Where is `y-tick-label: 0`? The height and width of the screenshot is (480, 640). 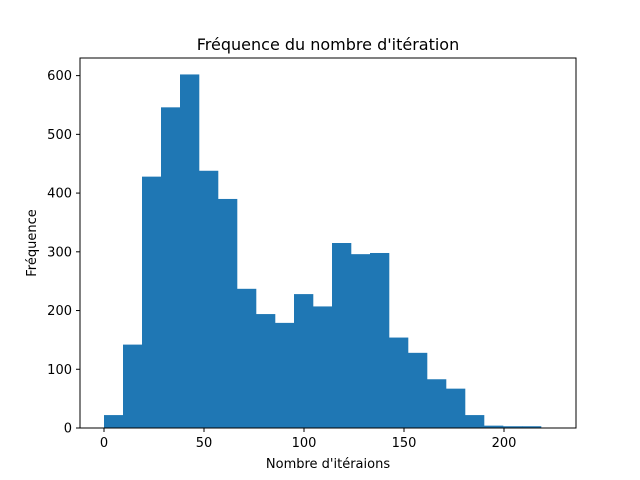 y-tick-label: 0 is located at coordinates (68, 429).